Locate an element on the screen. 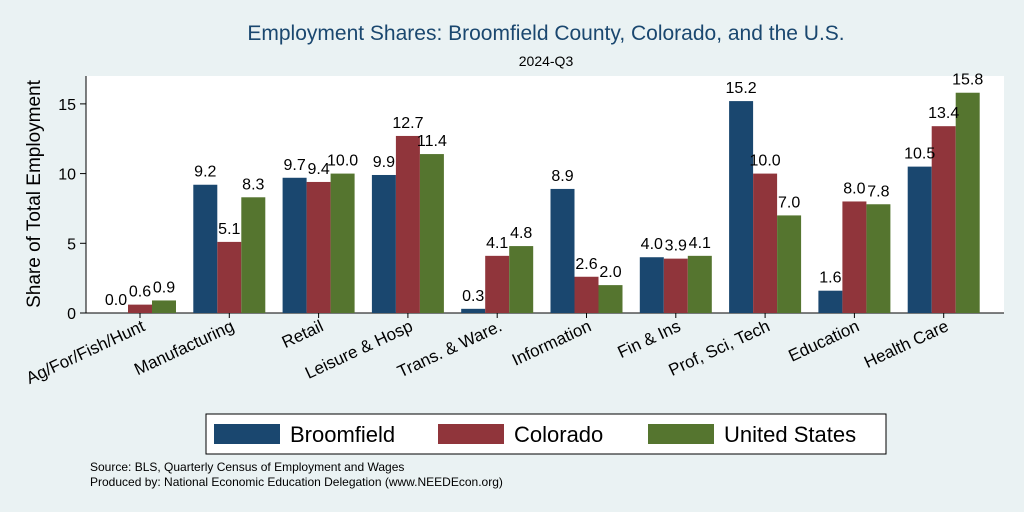  bar-value-label: 9.4 is located at coordinates (318, 169).